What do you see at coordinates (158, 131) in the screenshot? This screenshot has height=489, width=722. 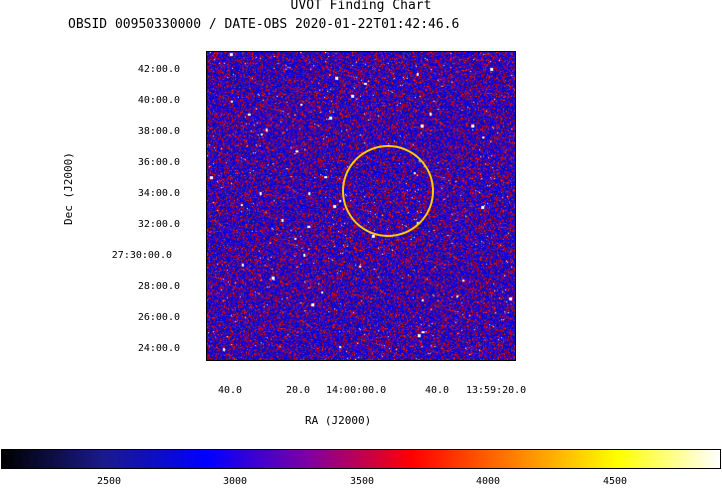 I see `dec-tick-label: 38:00.0` at bounding box center [158, 131].